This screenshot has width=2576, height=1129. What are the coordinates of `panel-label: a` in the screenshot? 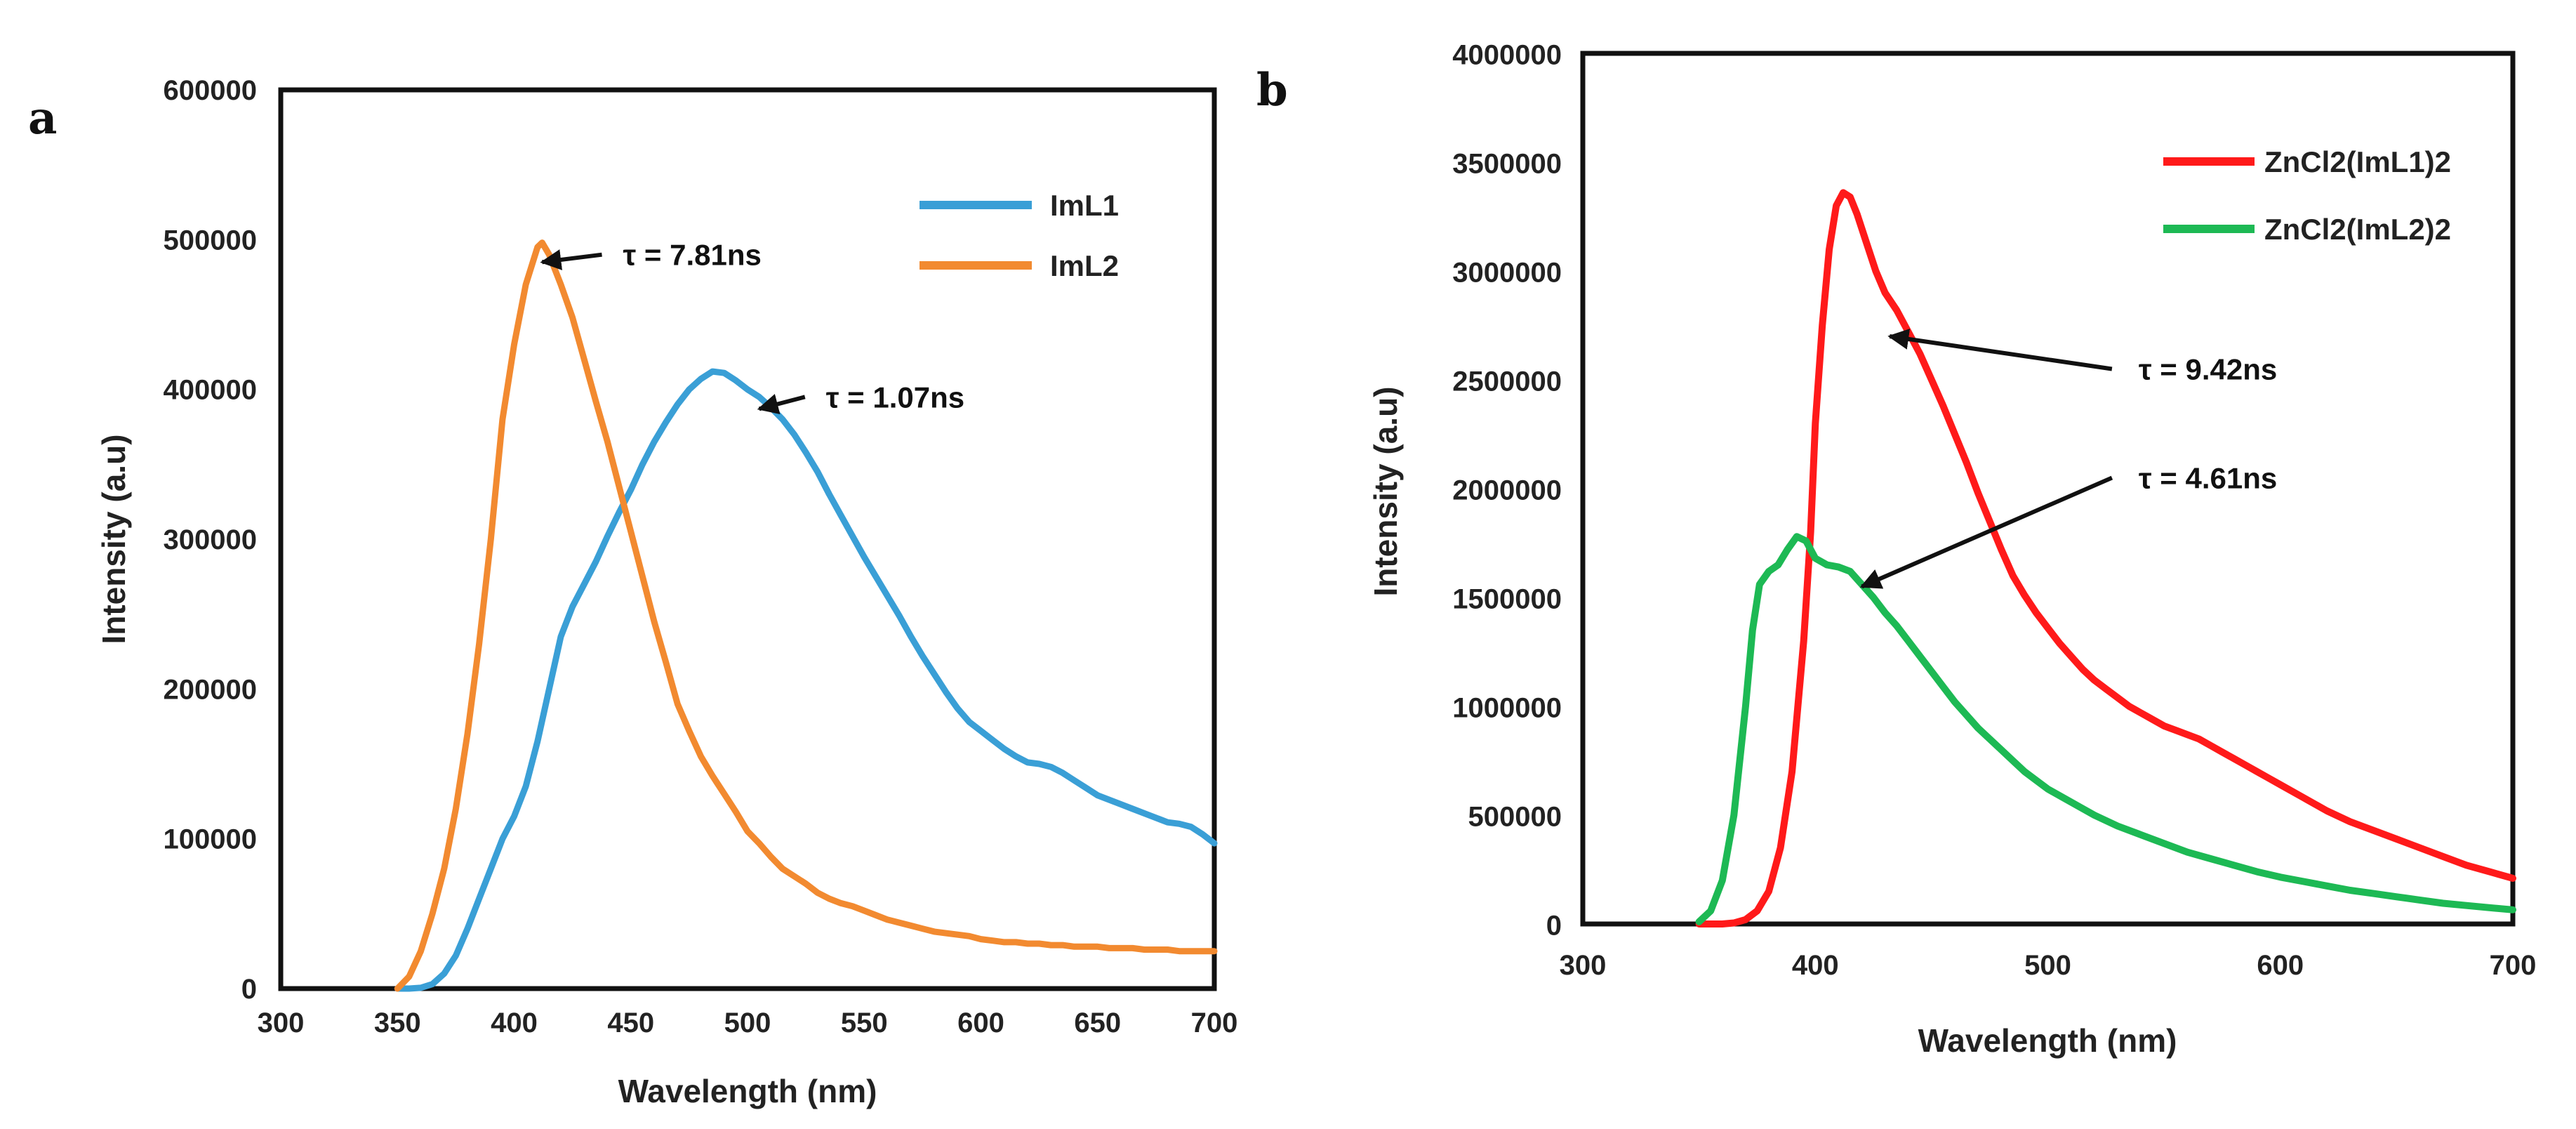 It's located at (43, 118).